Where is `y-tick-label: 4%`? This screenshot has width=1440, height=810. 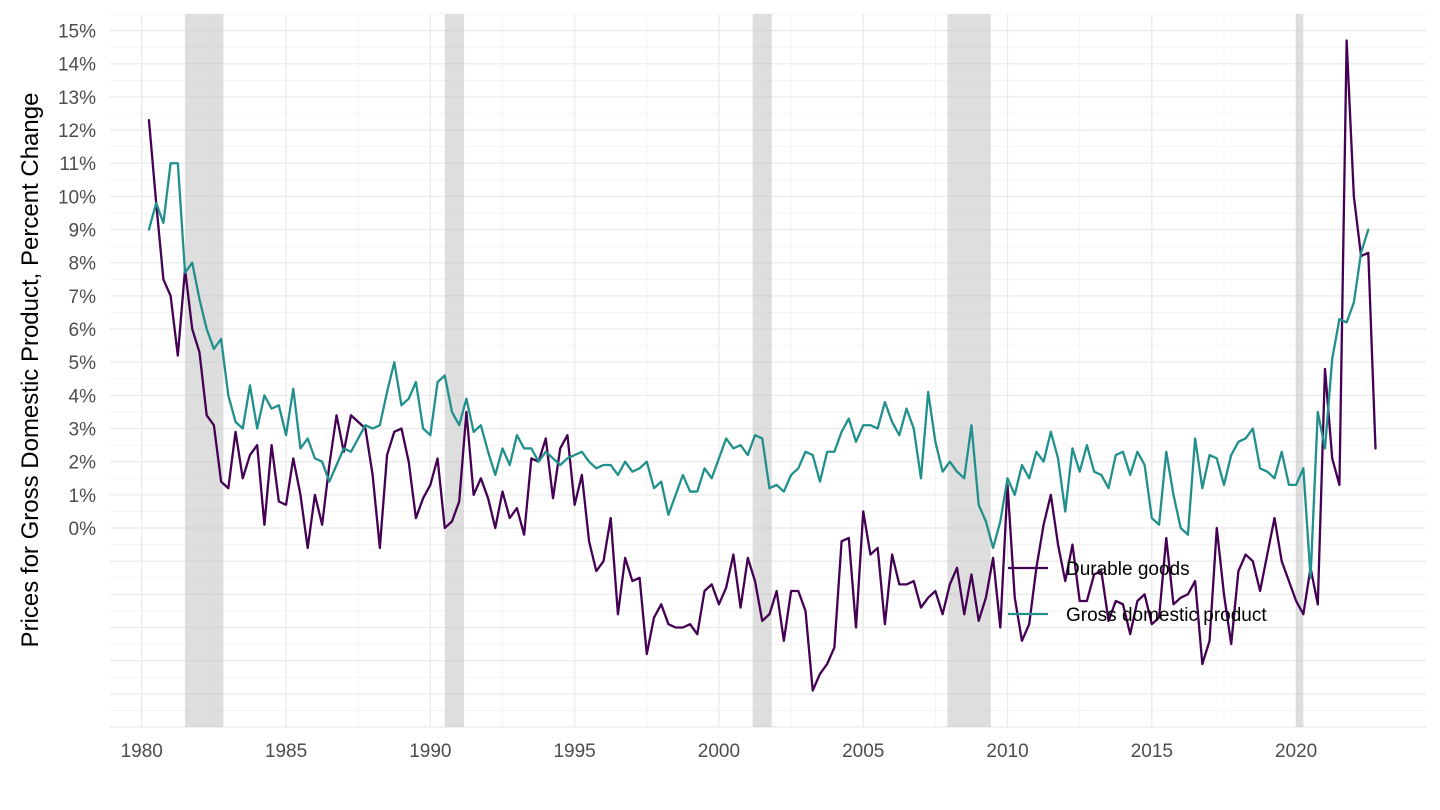
y-tick-label: 4% is located at coordinates (83, 396).